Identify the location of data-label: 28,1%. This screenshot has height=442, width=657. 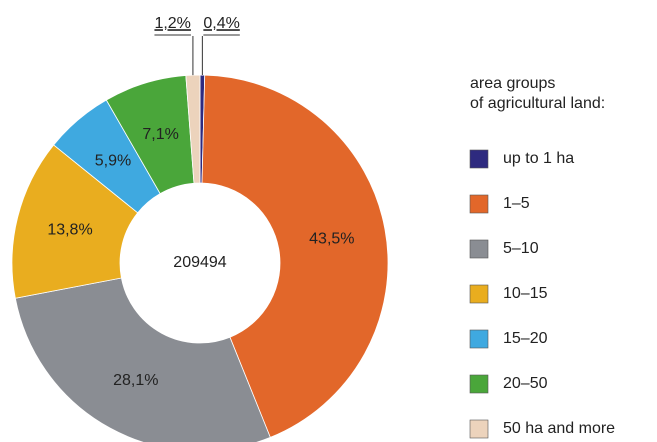
(135, 380).